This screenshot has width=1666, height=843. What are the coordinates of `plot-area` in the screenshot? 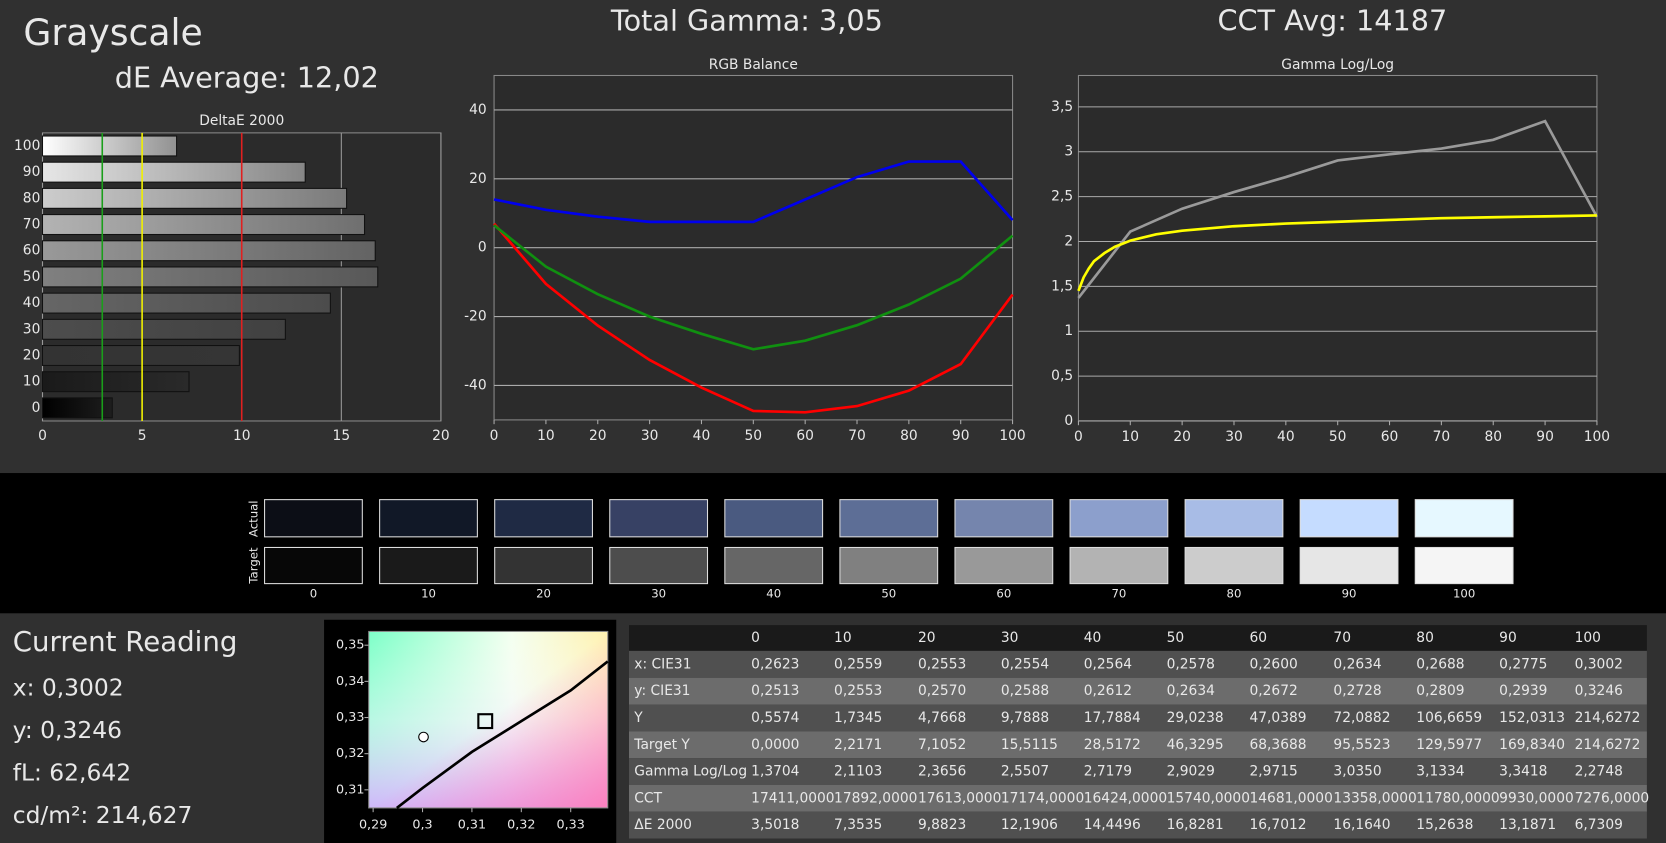 It's located at (1337, 248).